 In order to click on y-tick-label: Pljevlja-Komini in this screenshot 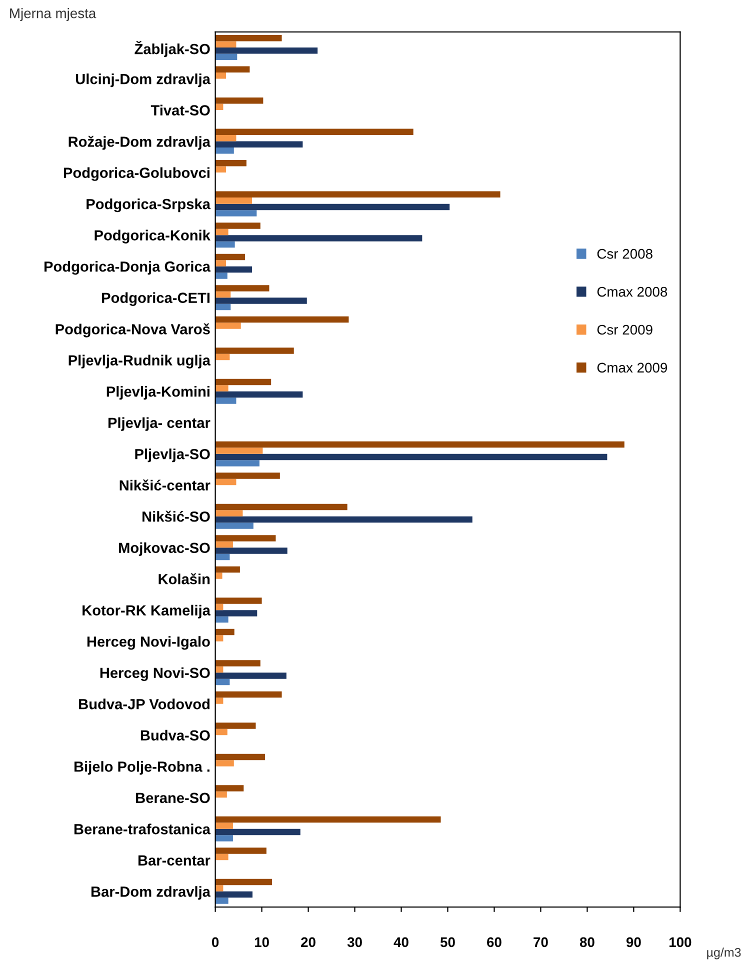, I will do `click(158, 393)`.